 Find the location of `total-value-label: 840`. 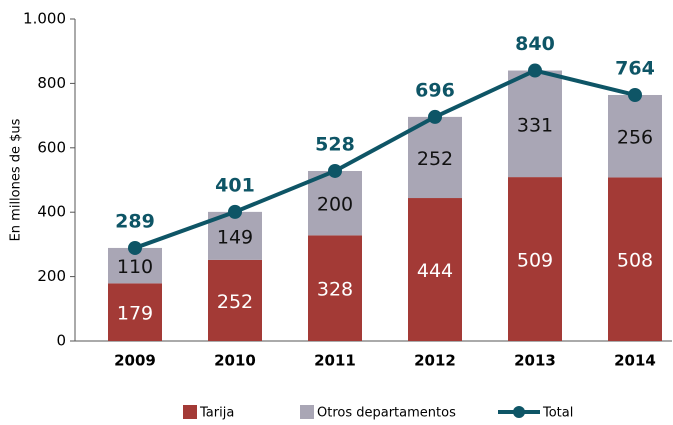

total-value-label: 840 is located at coordinates (535, 44).